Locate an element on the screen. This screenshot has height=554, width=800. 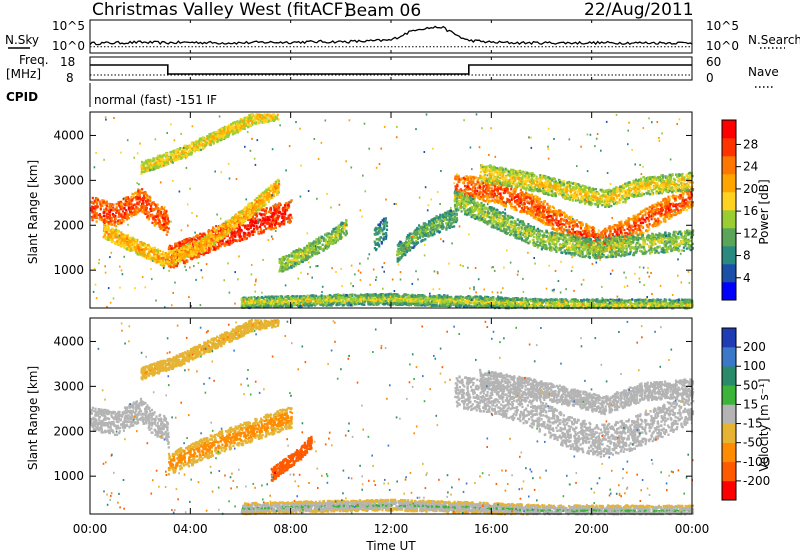
velocity-colorbar-label: Velocity [m s⁻¹] is located at coordinates (764, 424).